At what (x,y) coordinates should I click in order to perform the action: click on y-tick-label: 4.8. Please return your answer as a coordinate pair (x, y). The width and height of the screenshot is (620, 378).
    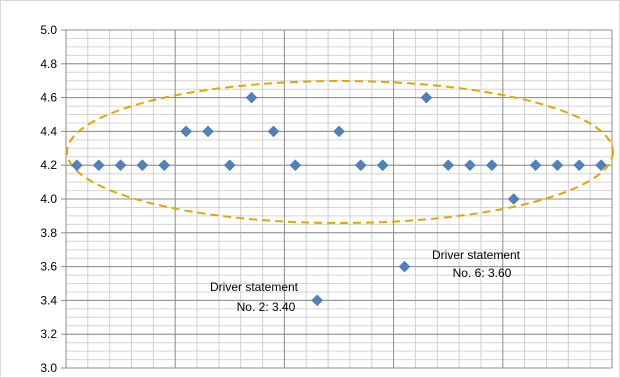
    Looking at the image, I should click on (48, 64).